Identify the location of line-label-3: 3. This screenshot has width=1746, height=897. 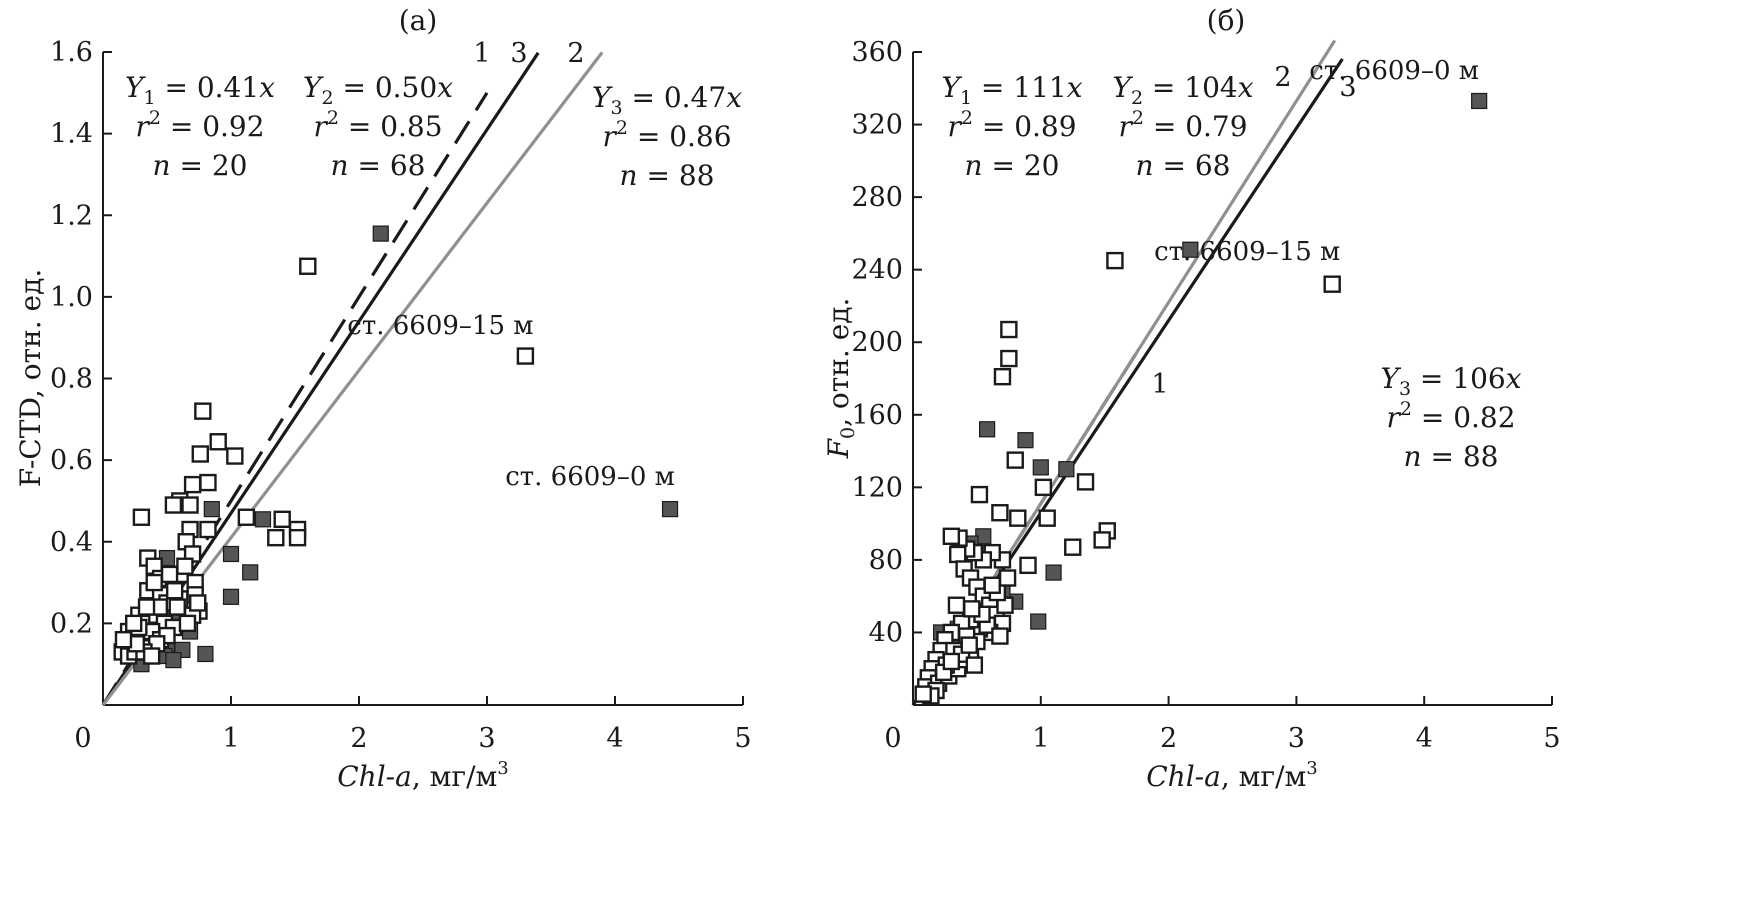
(1347, 87).